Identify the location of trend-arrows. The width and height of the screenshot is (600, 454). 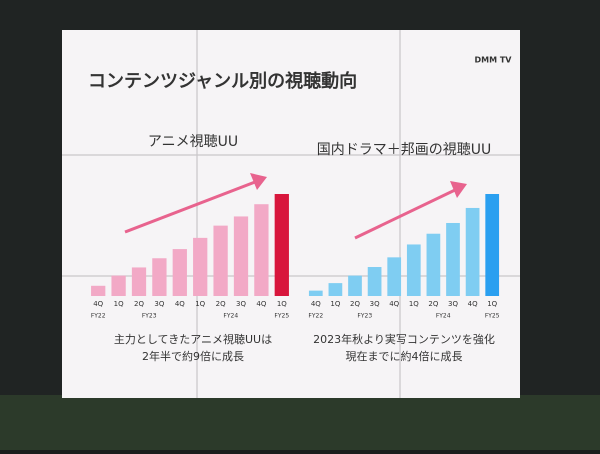
(295, 206).